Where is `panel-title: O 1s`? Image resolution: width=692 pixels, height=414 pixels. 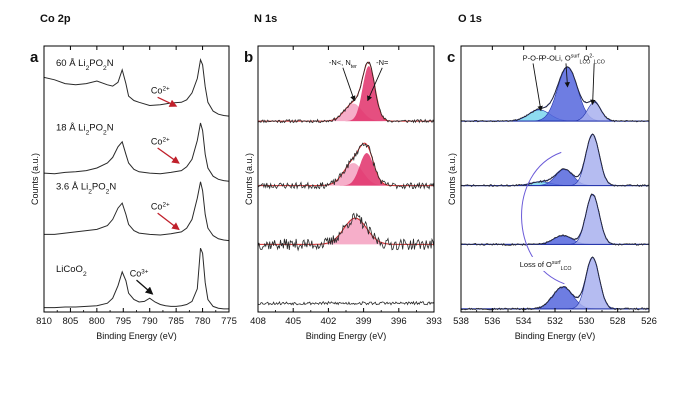
panel-title: O 1s is located at coordinates (470, 19).